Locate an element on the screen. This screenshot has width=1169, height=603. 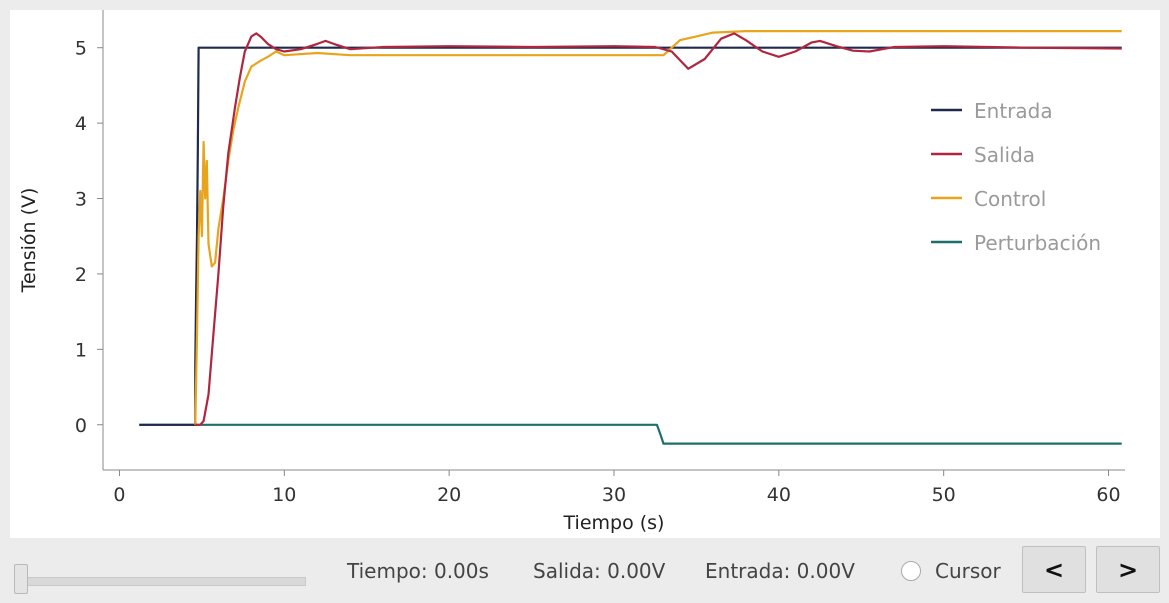
input-readout: Entrada: 0.00V is located at coordinates (780, 571).